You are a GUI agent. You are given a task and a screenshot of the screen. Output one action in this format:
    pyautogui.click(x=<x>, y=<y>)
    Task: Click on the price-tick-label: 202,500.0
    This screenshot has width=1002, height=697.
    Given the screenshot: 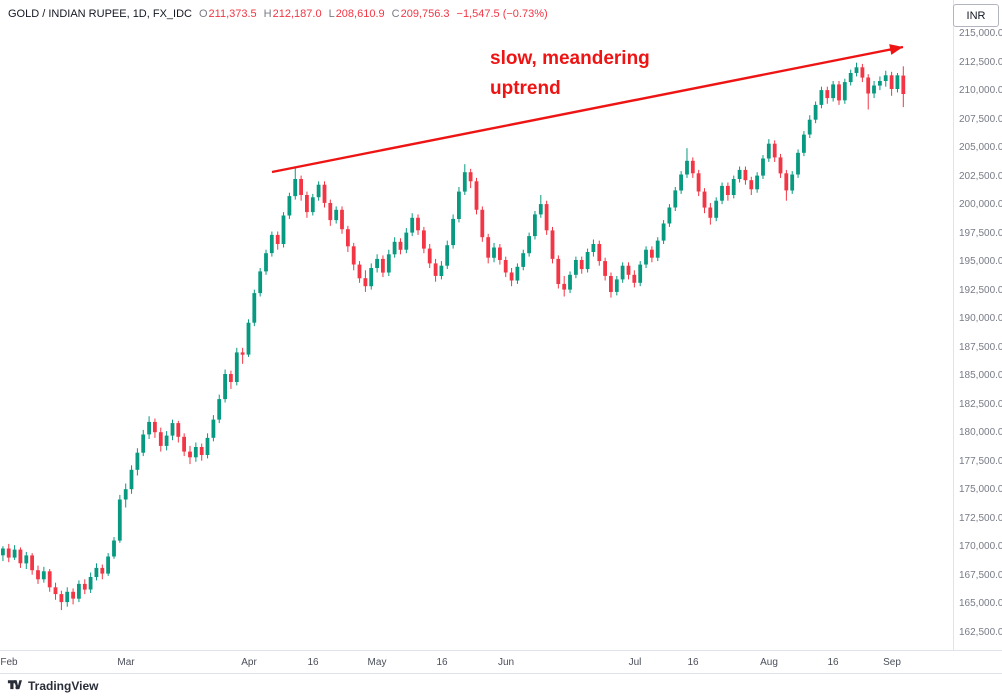 What is the action you would take?
    pyautogui.click(x=980, y=176)
    